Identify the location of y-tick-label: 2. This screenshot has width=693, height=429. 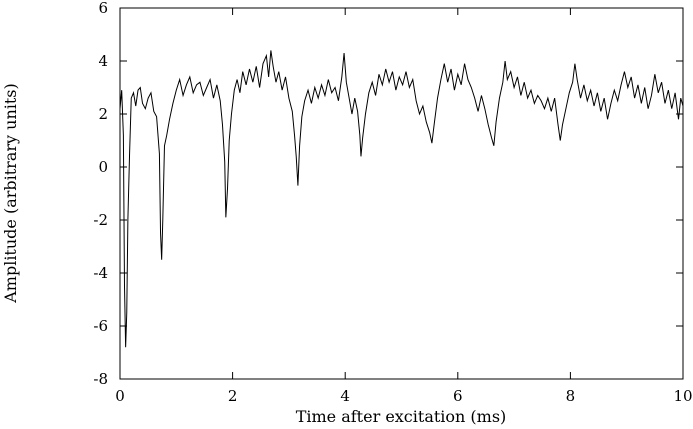
(103, 114).